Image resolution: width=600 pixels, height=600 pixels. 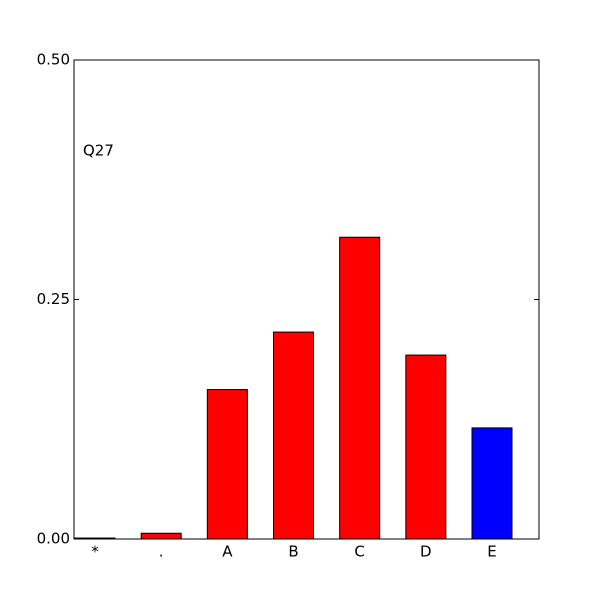 What do you see at coordinates (293, 552) in the screenshot?
I see `x-tick-label: B` at bounding box center [293, 552].